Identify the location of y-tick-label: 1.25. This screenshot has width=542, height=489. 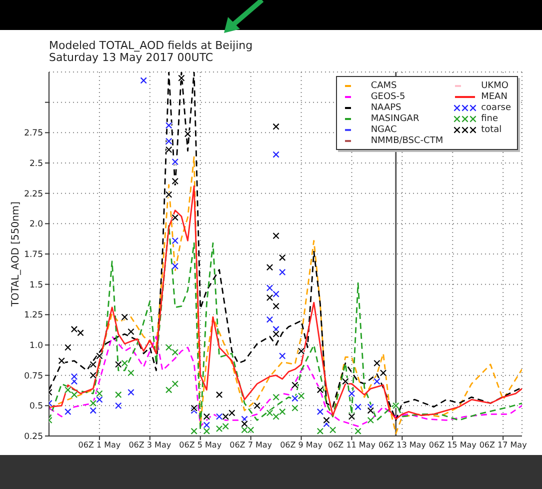
(33, 315).